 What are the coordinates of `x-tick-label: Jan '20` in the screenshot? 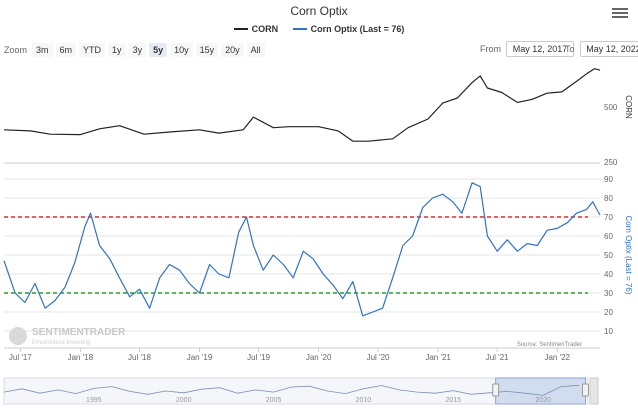 It's located at (319, 357).